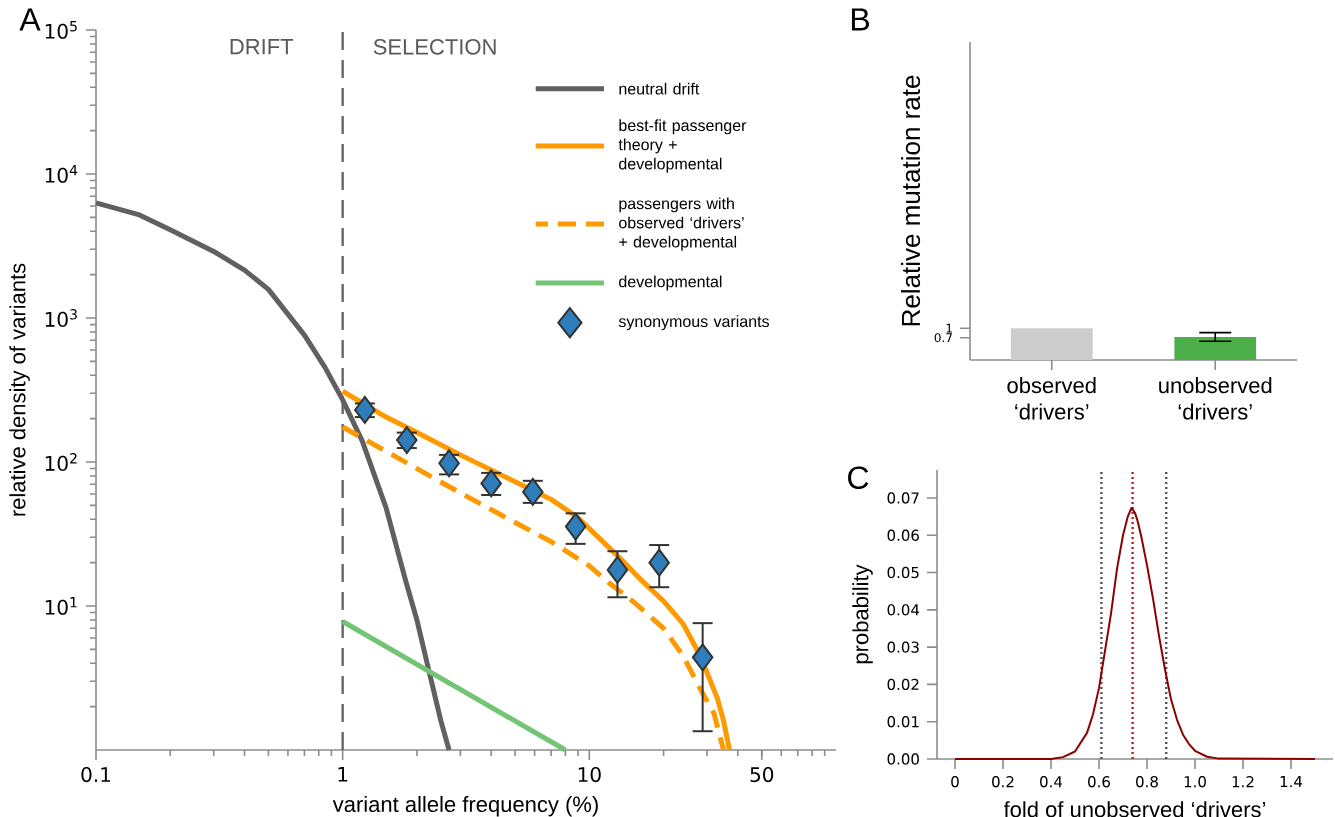  I want to click on x-tick-label: 0.4, so click(1051, 782).